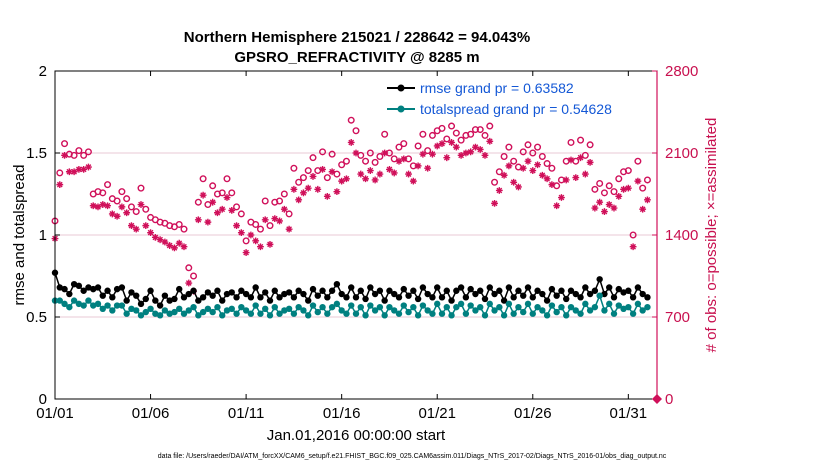 The width and height of the screenshot is (830, 470). I want to click on legend-rmse-label: rmse grand pr = 0.63582, so click(497, 88).